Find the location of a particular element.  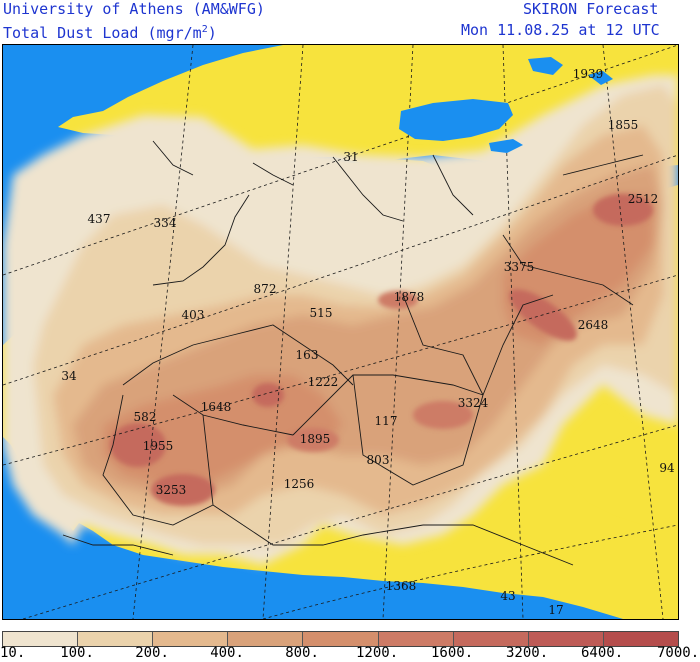

map-value-label: 2648 is located at coordinates (593, 325).